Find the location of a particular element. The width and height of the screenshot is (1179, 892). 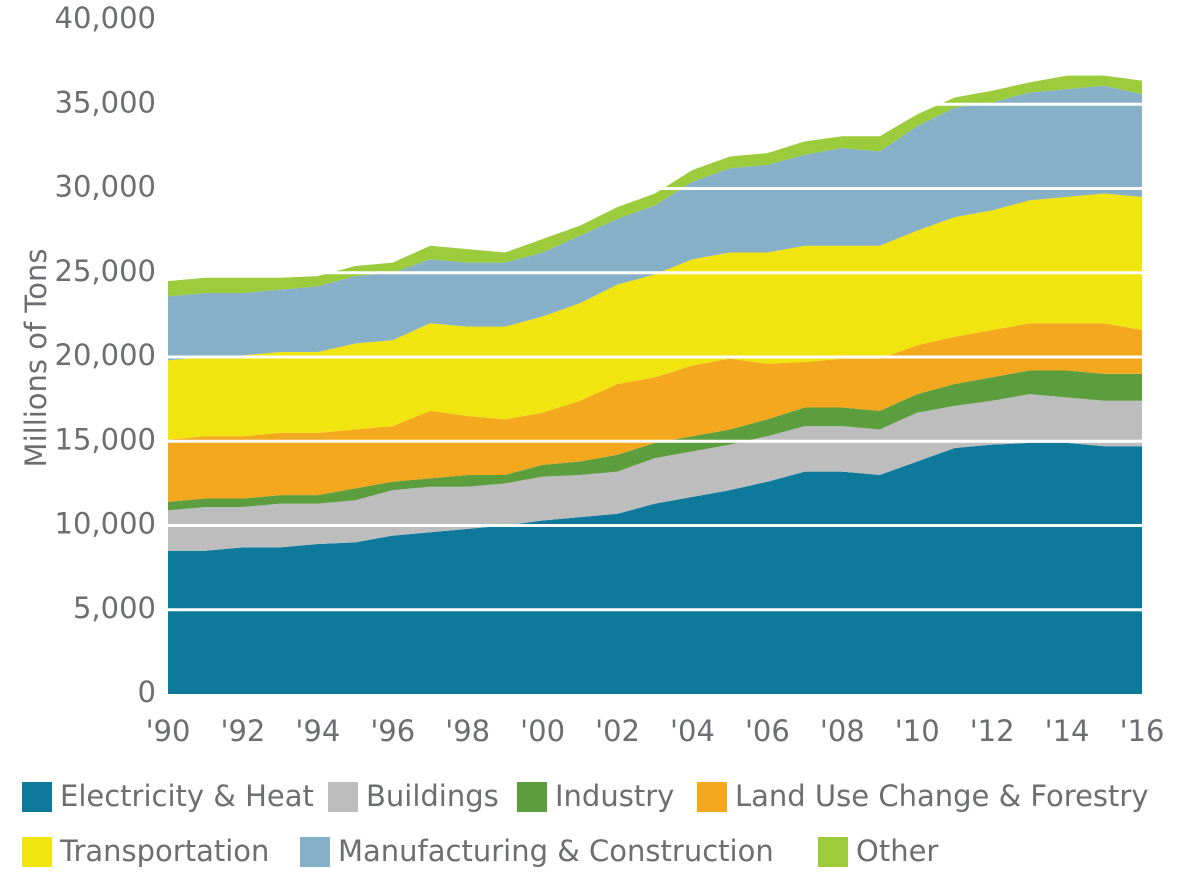

legend-label: Transportation is located at coordinates (164, 851).